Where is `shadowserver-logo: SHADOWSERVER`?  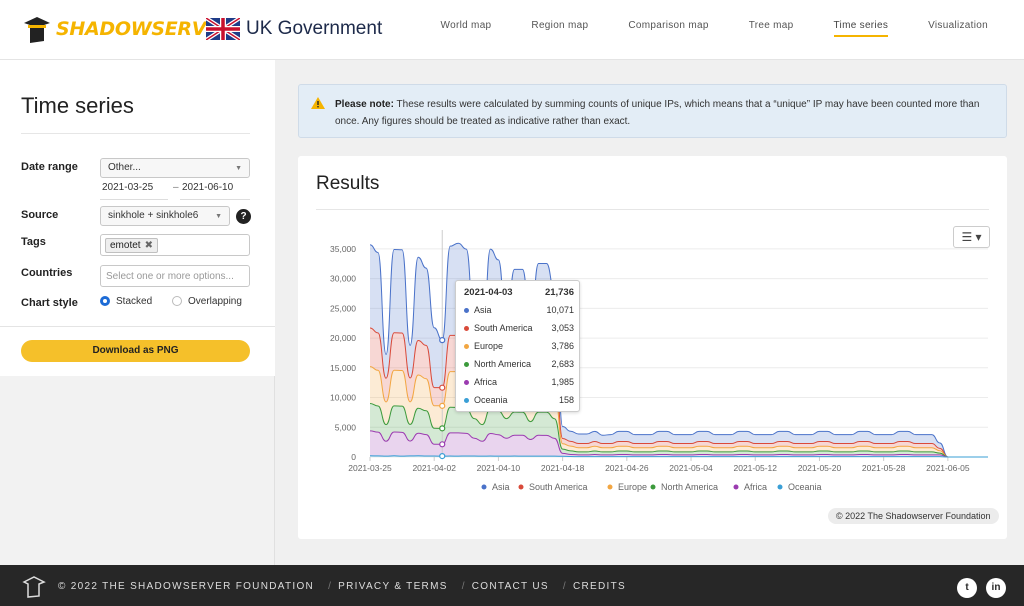 shadowserver-logo: SHADOWSERVER is located at coordinates (127, 29).